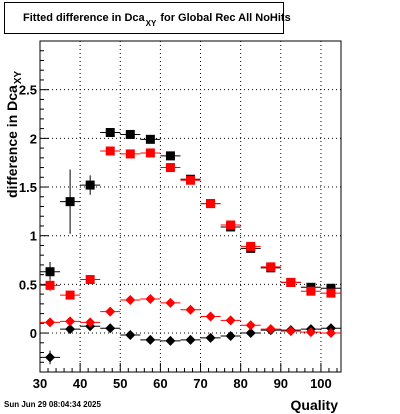 The image size is (400, 414). I want to click on x-tick-label: 30, so click(40, 383).